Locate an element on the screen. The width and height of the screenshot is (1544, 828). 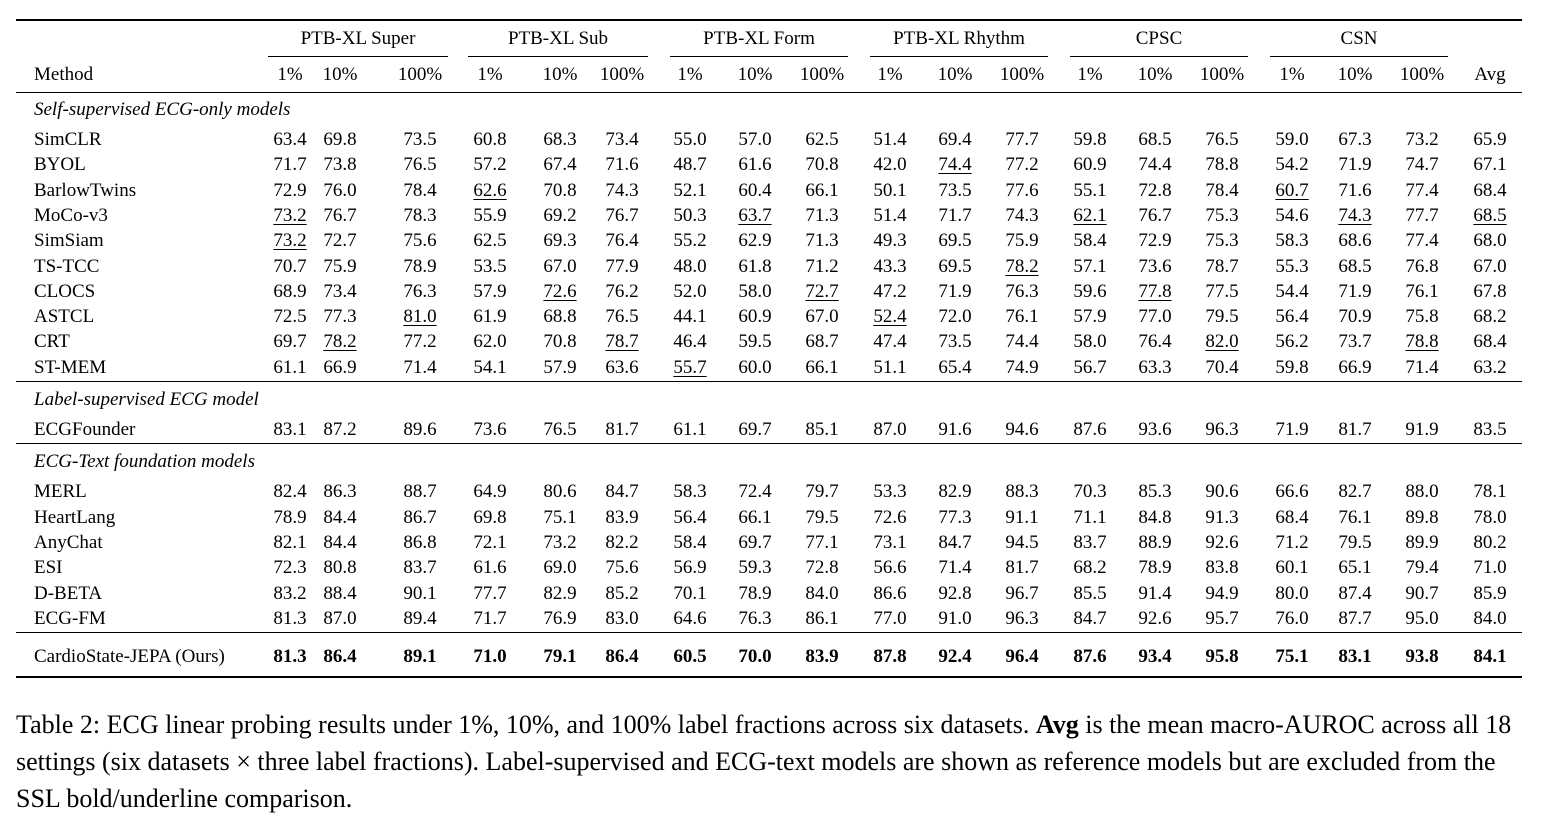
method-name: SimSiam is located at coordinates (69, 241).